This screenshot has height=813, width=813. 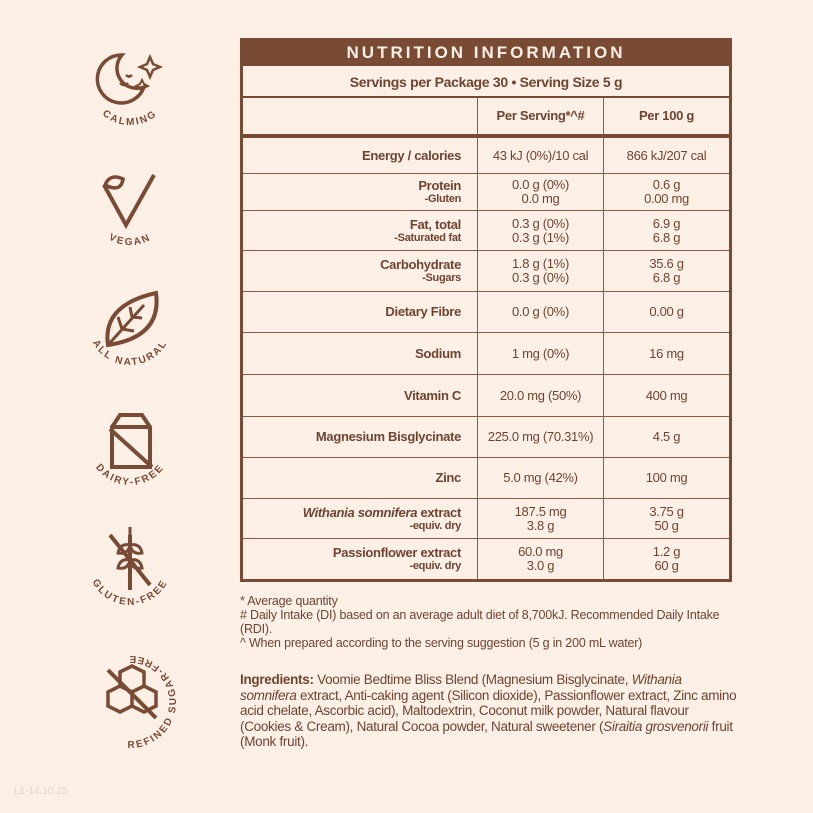 What do you see at coordinates (666, 198) in the screenshot?
I see `per-100g-sub-value: 0.00 mg` at bounding box center [666, 198].